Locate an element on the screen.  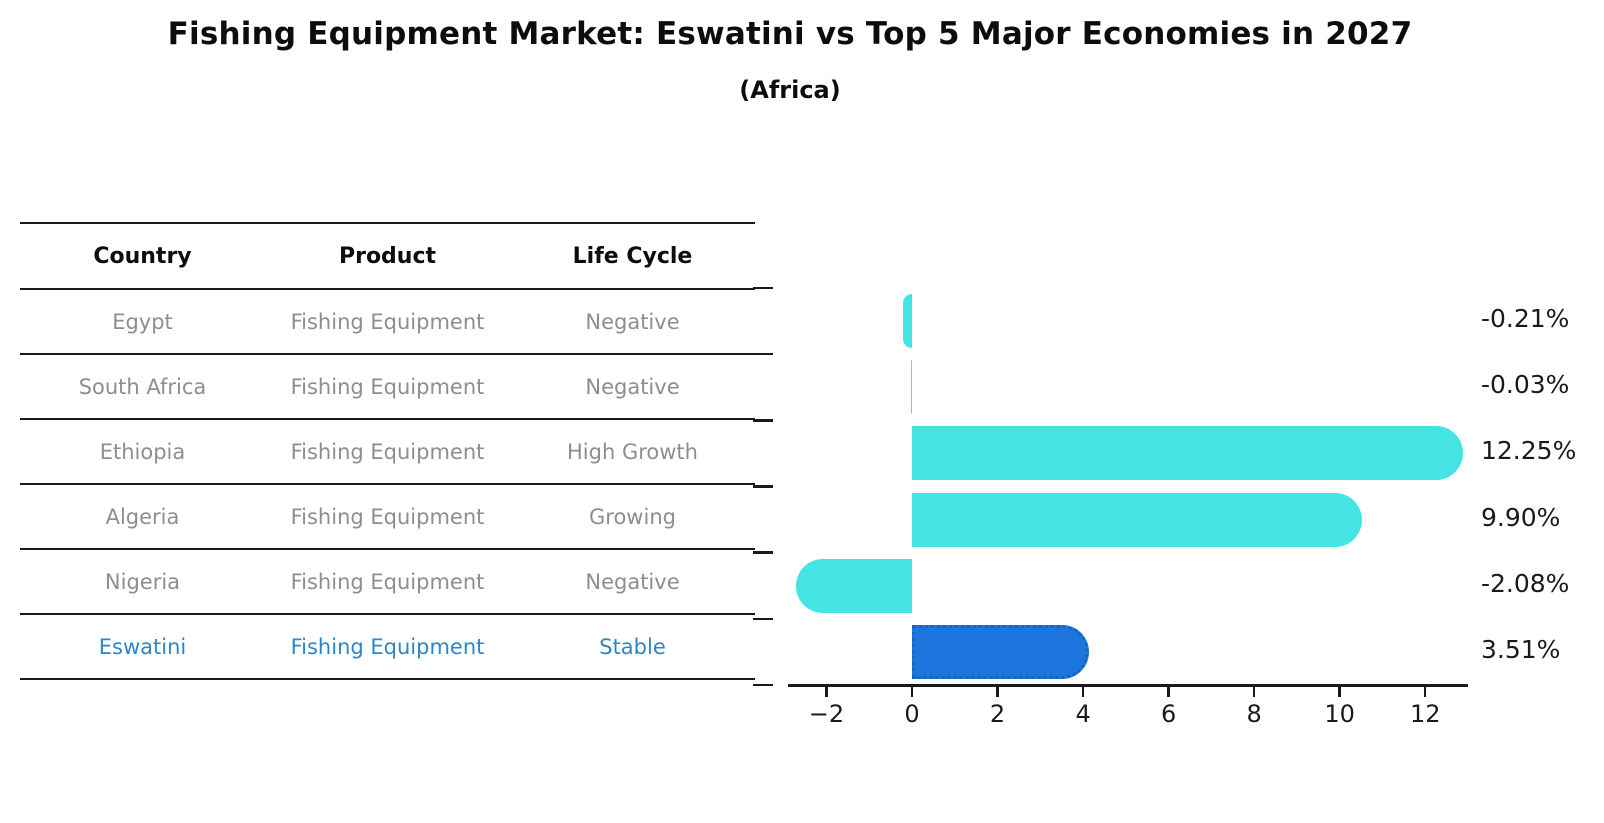
x-axis-tick-label: 6 is located at coordinates (1168, 714).